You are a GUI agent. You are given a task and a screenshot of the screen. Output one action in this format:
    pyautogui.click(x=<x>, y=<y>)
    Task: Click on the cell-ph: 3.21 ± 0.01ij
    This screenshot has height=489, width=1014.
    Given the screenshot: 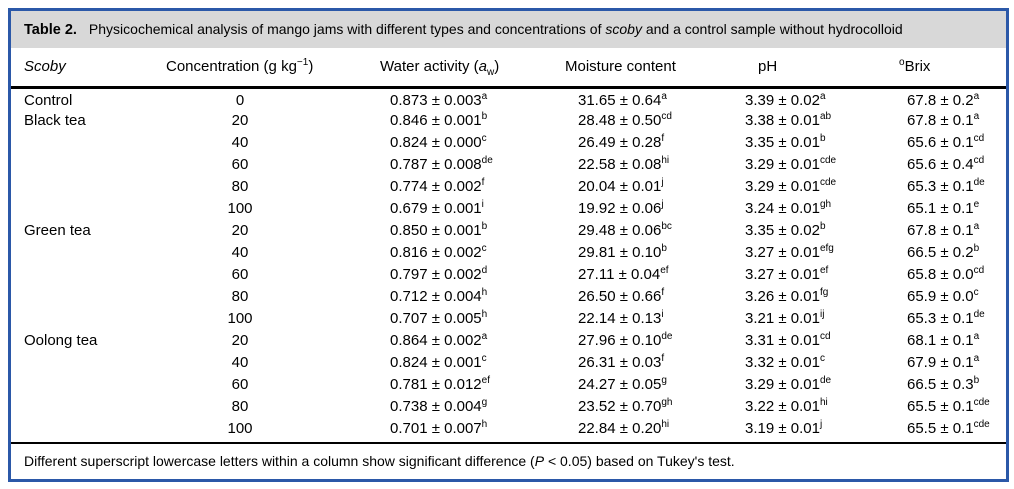 What is the action you would take?
    pyautogui.click(x=785, y=317)
    